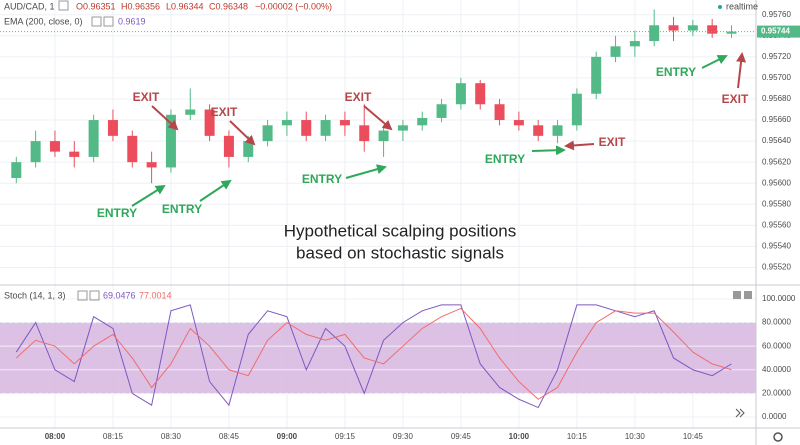 This screenshot has height=445, width=800. I want to click on y-tick-label: 20.0000, so click(776, 392).